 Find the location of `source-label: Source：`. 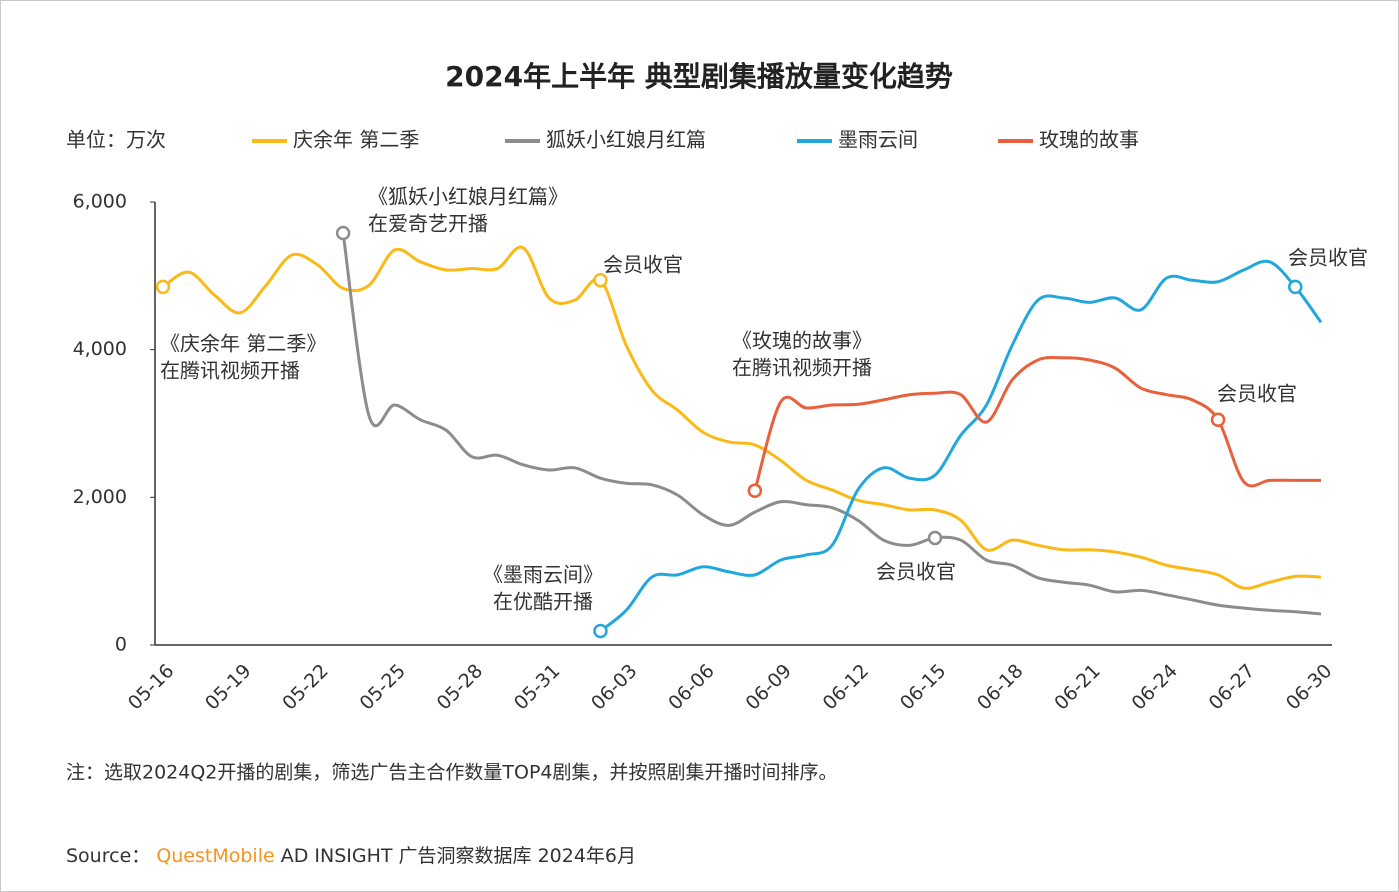

source-label: Source： is located at coordinates (108, 856).